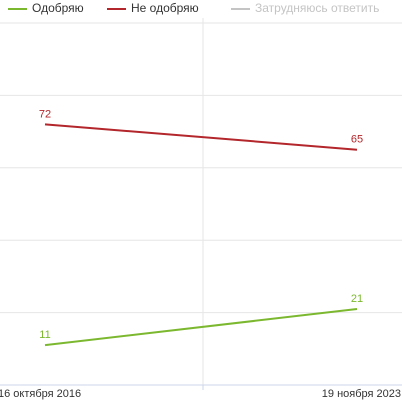 The height and width of the screenshot is (401, 402). Describe the element at coordinates (165, 8) in the screenshot. I see `legend-label: Не одобряю` at that location.